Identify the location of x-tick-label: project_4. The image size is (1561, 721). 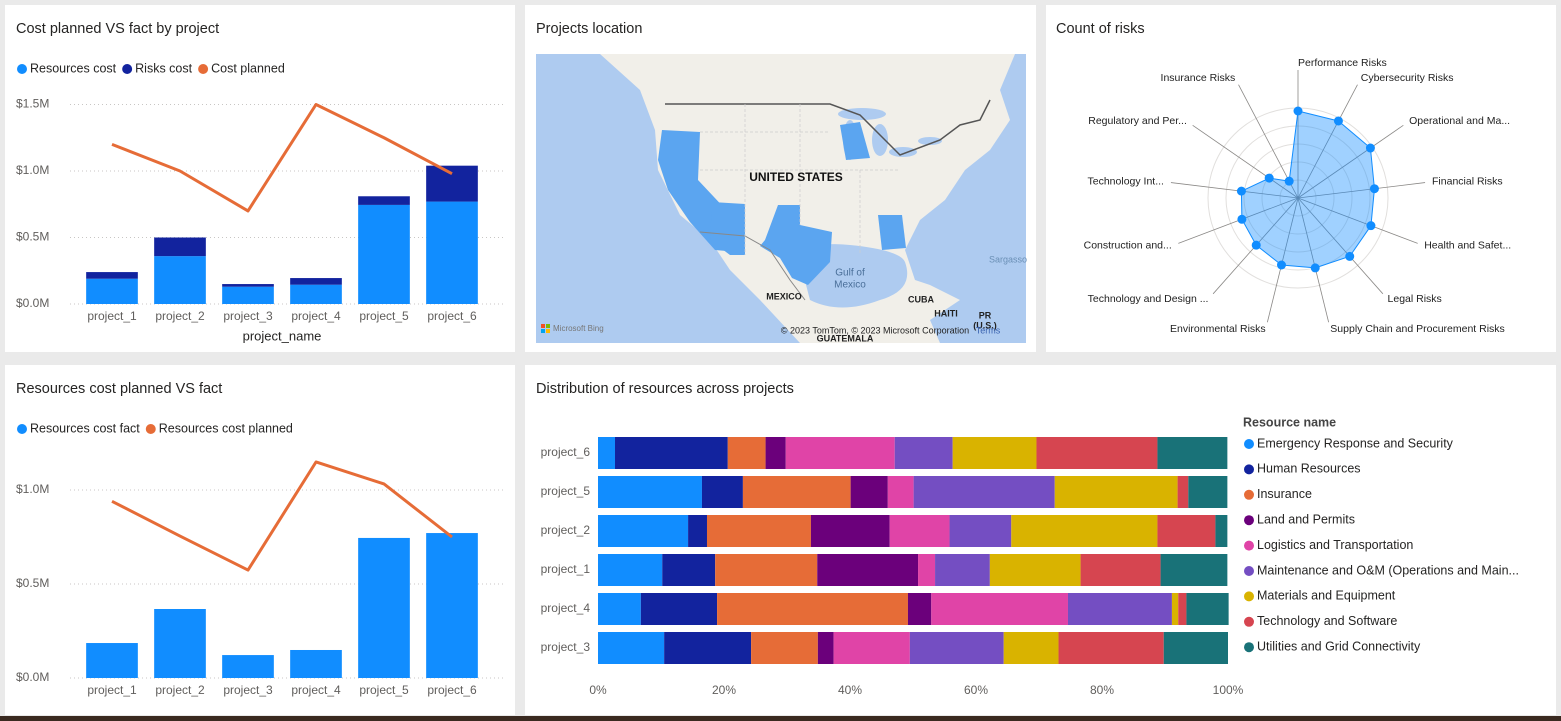
(316, 690).